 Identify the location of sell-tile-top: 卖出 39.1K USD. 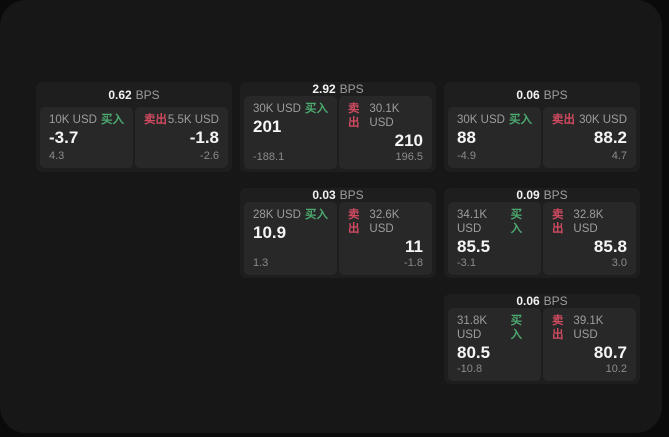
(589, 328).